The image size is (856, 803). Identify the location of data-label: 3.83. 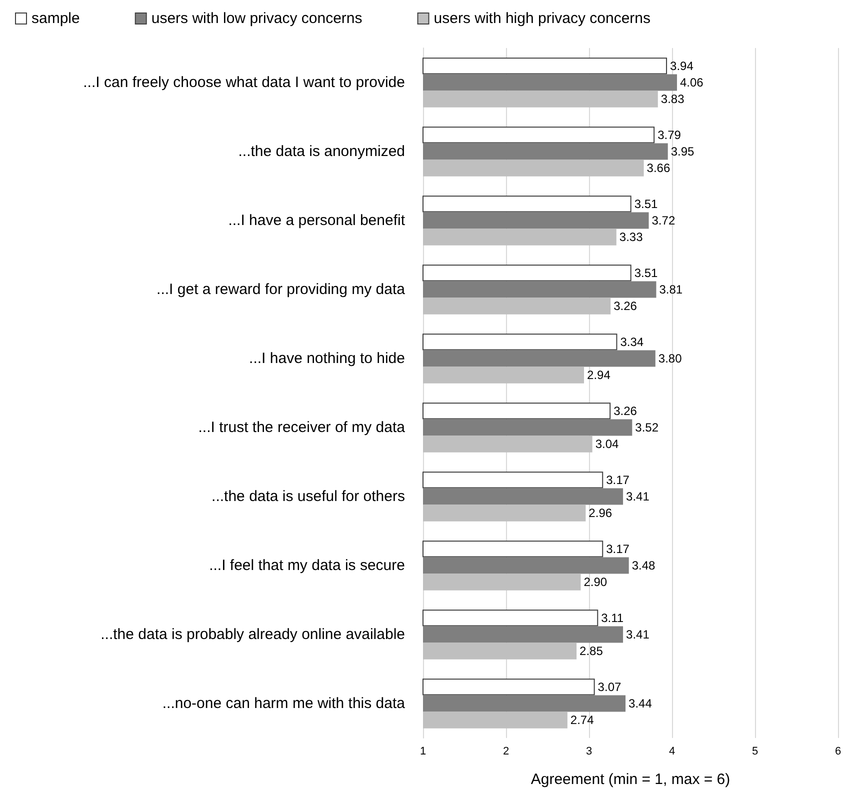
(672, 99).